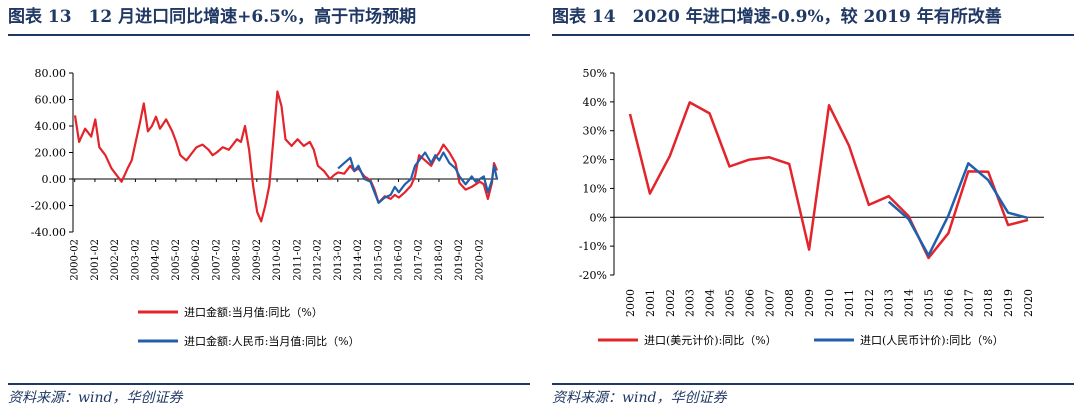 The width and height of the screenshot is (1080, 415). What do you see at coordinates (769, 303) in the screenshot?
I see `x-tick-label: 2007` at bounding box center [769, 303].